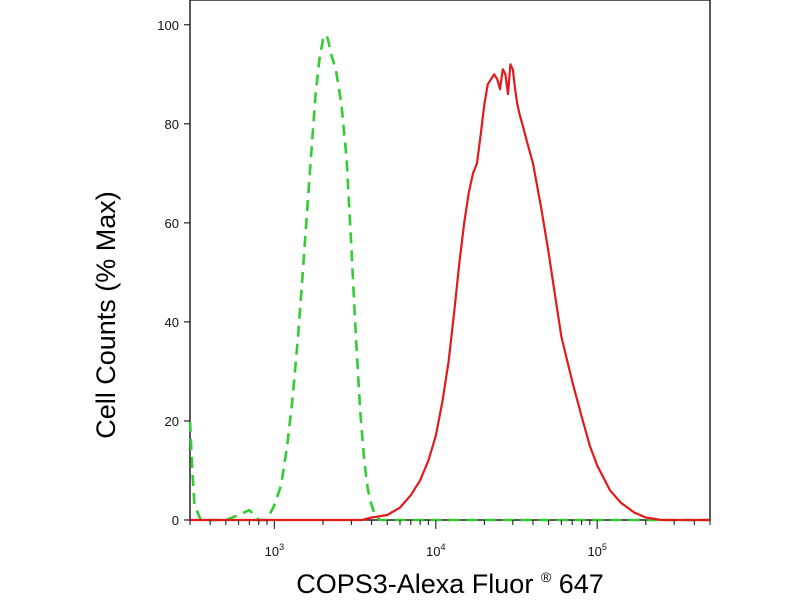 This screenshot has height=600, width=800. What do you see at coordinates (172, 223) in the screenshot?
I see `y-tick-label: 60` at bounding box center [172, 223].